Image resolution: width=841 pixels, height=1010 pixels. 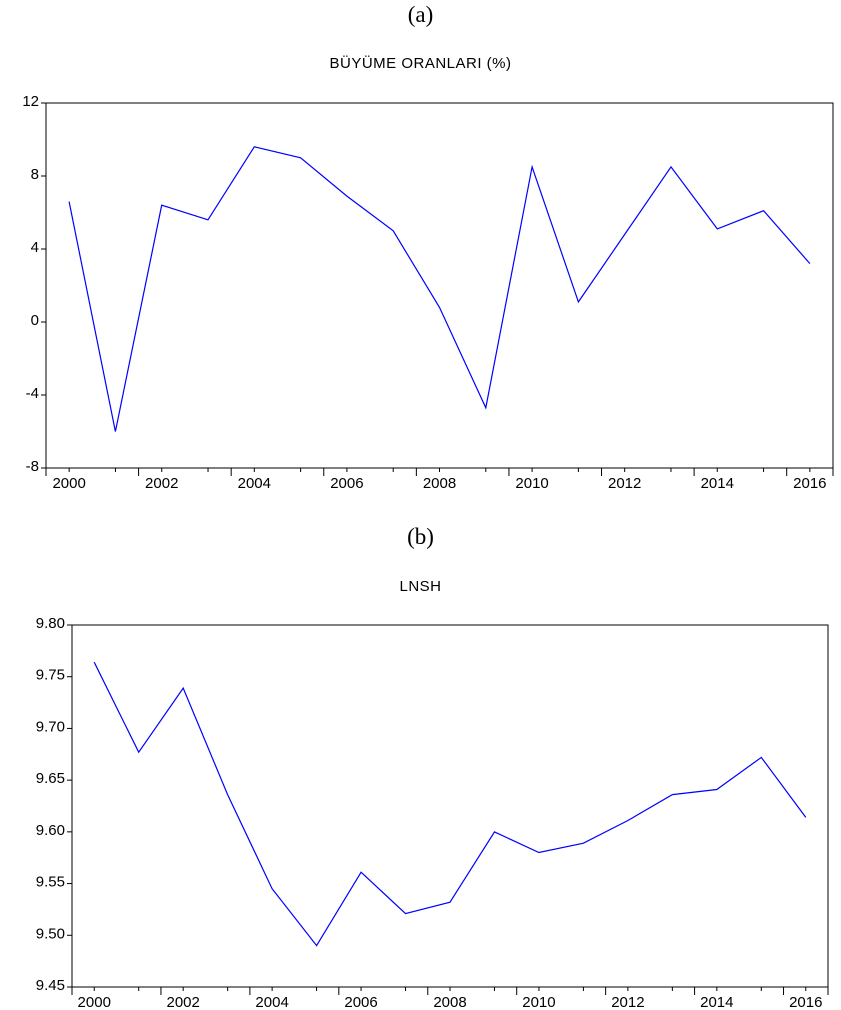 I want to click on x-tick-label-b: 2008, so click(x=449, y=1002).